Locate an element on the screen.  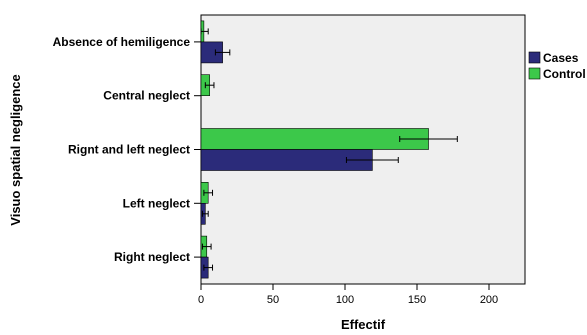
legend: Cases Control is located at coordinates (557, 66).